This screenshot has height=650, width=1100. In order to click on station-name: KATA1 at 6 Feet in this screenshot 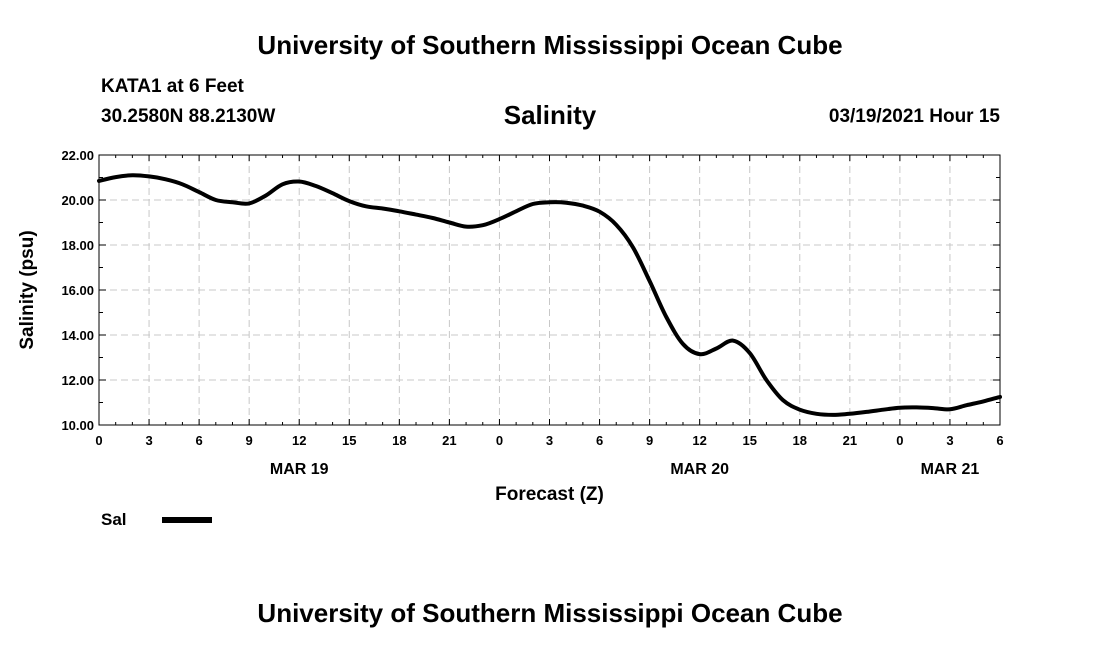, I will do `click(172, 86)`.